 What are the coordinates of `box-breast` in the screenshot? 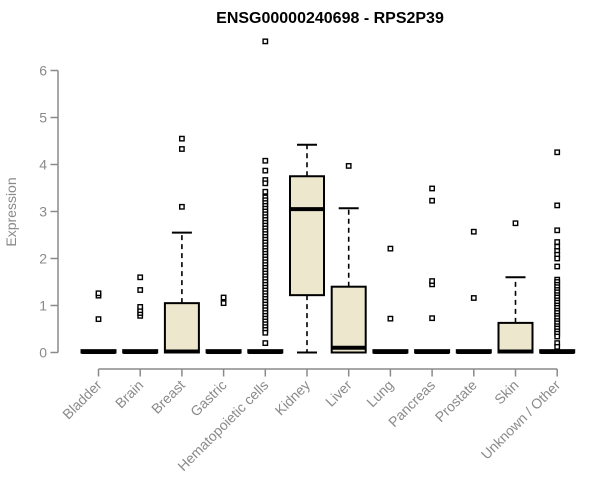 It's located at (181, 328).